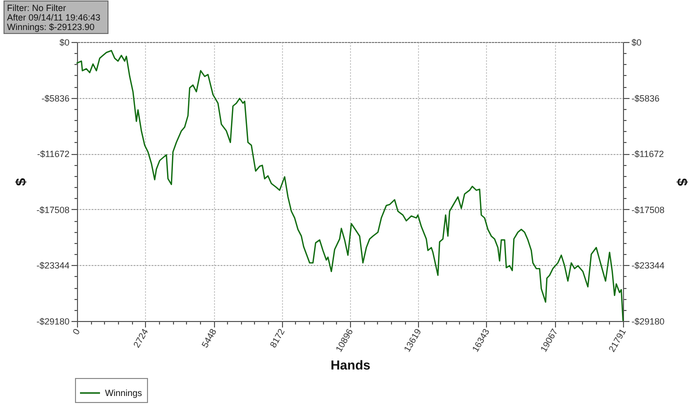  Describe the element at coordinates (53, 154) in the screenshot. I see `y-tick-label: -$11672` at that location.